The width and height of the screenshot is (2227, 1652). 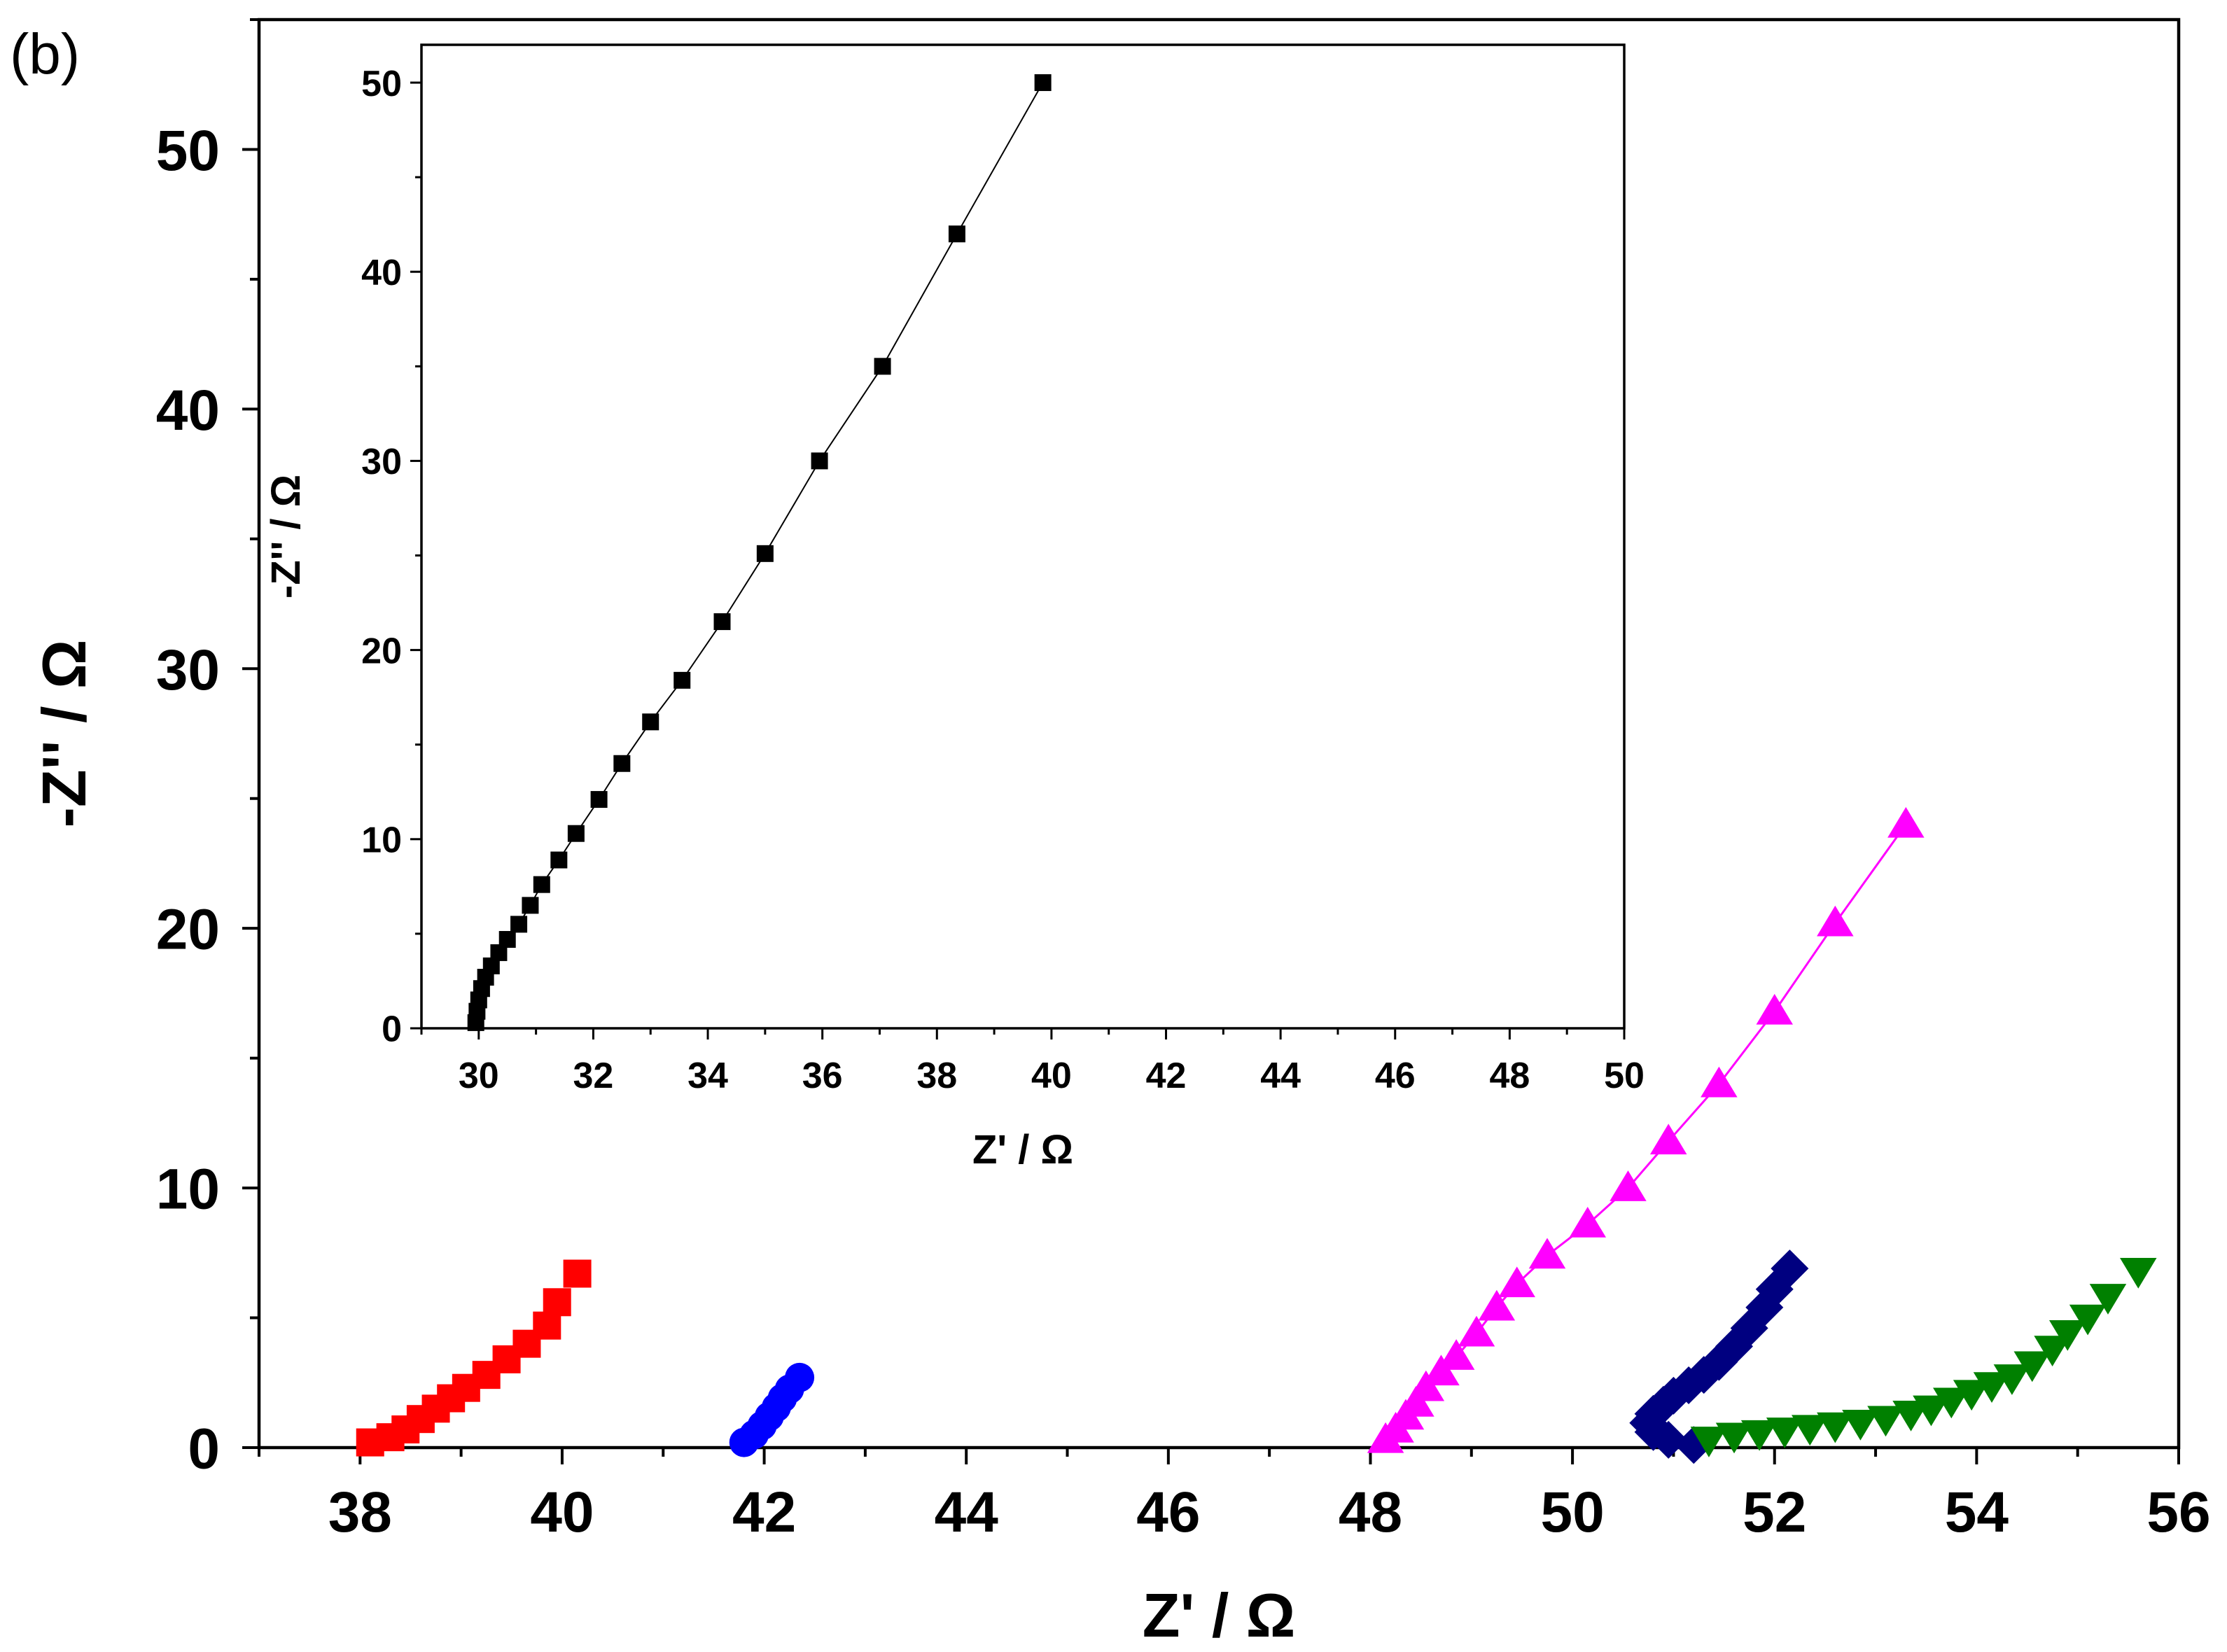 What do you see at coordinates (822, 1076) in the screenshot?
I see `inset-x-tick-label: 36` at bounding box center [822, 1076].